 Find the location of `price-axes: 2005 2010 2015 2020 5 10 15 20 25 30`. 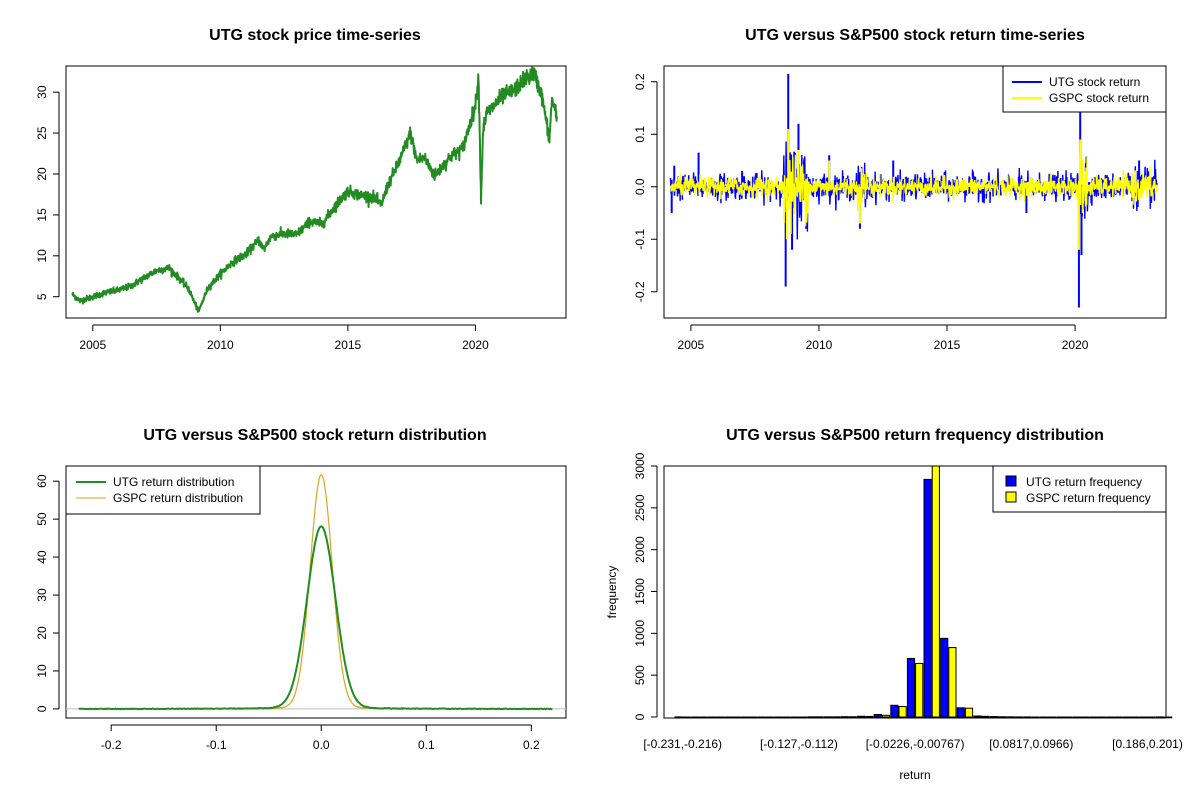

price-axes: 2005 2010 2015 2020 5 10 15 20 25 30 is located at coordinates (262, 218).